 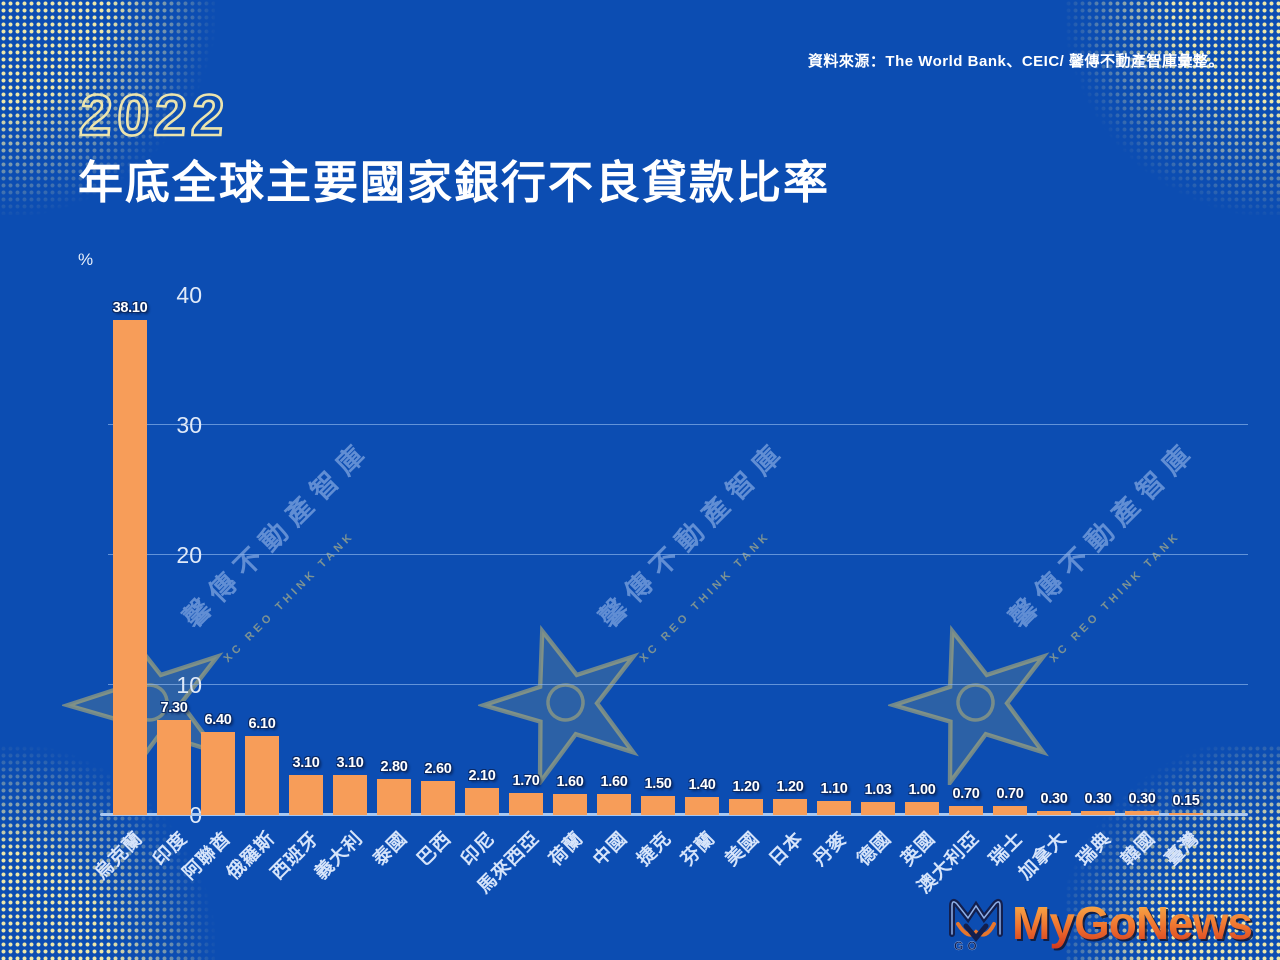 I want to click on x-category-label: 西班牙, so click(x=294, y=855).